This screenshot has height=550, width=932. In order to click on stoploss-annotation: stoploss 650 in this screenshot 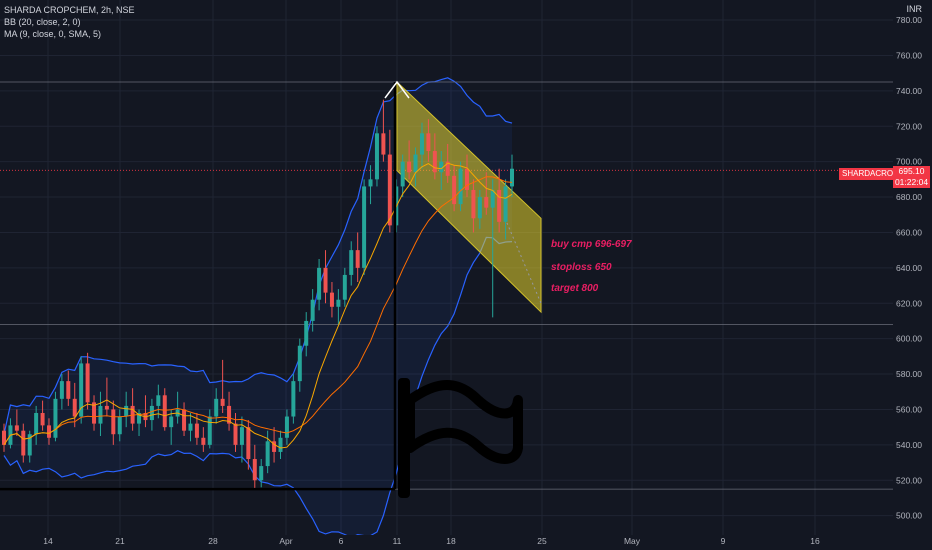, I will do `click(581, 267)`.